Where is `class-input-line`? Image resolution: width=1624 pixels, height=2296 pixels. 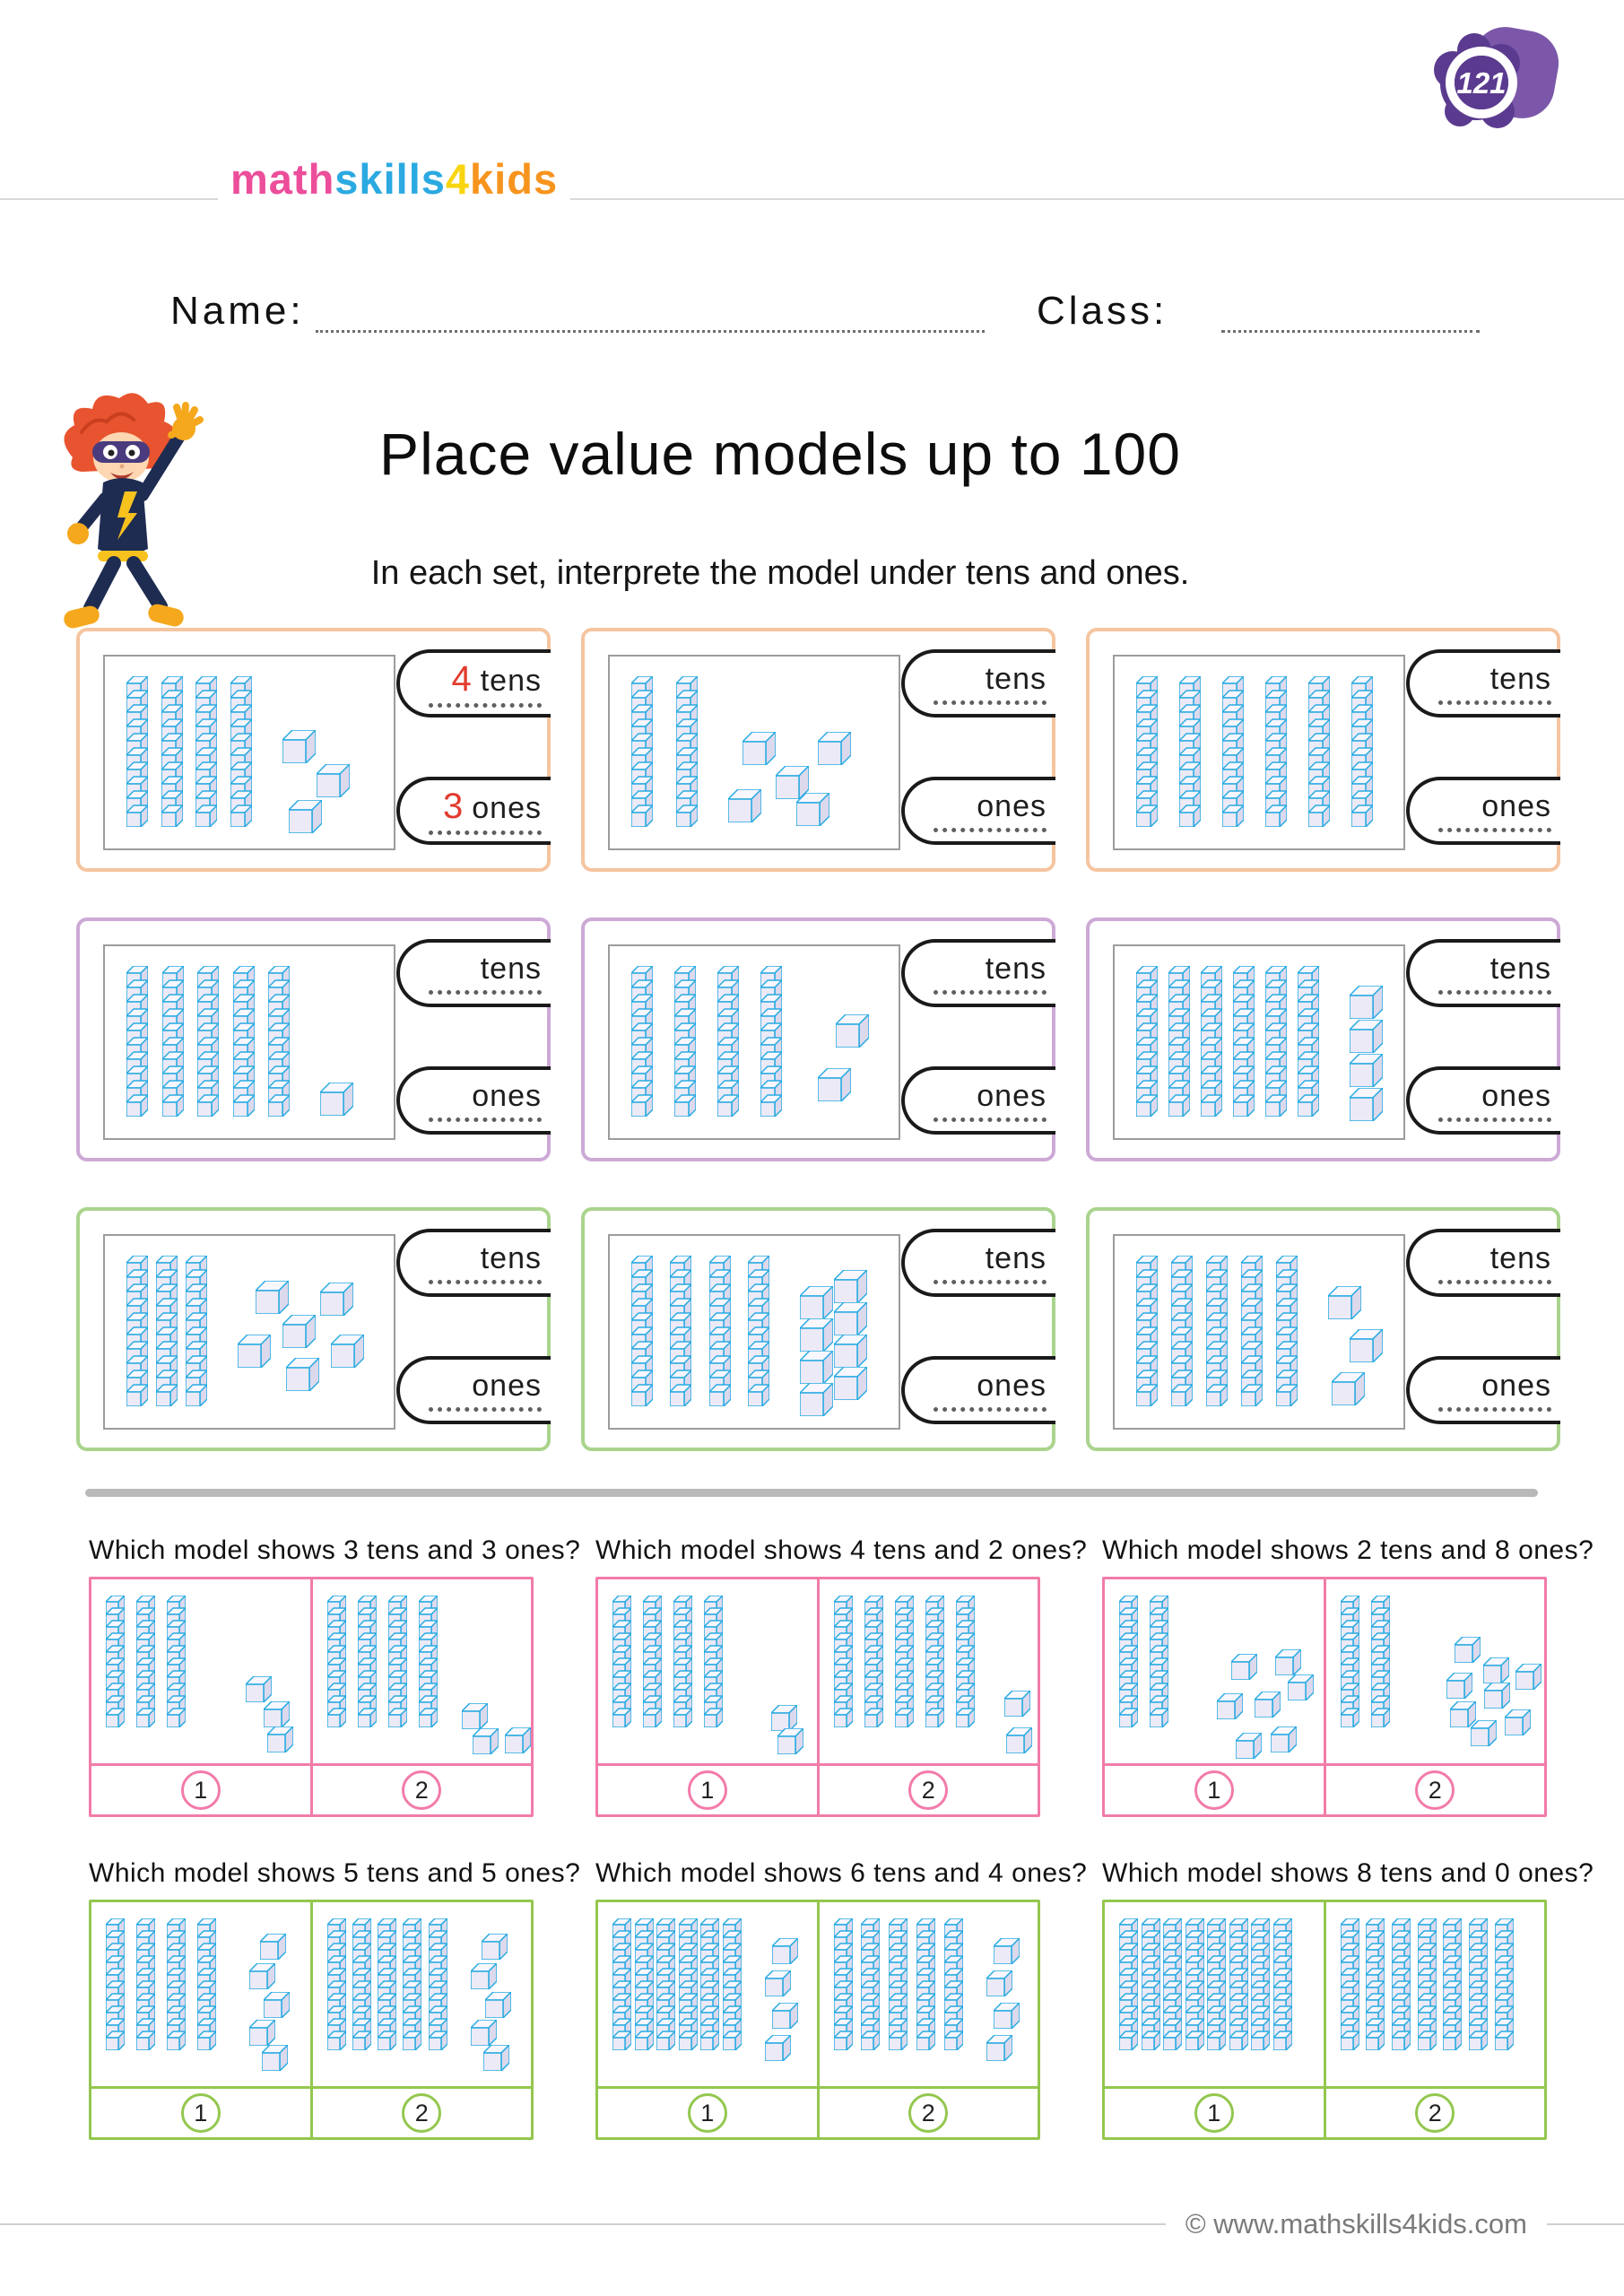 class-input-line is located at coordinates (1350, 311).